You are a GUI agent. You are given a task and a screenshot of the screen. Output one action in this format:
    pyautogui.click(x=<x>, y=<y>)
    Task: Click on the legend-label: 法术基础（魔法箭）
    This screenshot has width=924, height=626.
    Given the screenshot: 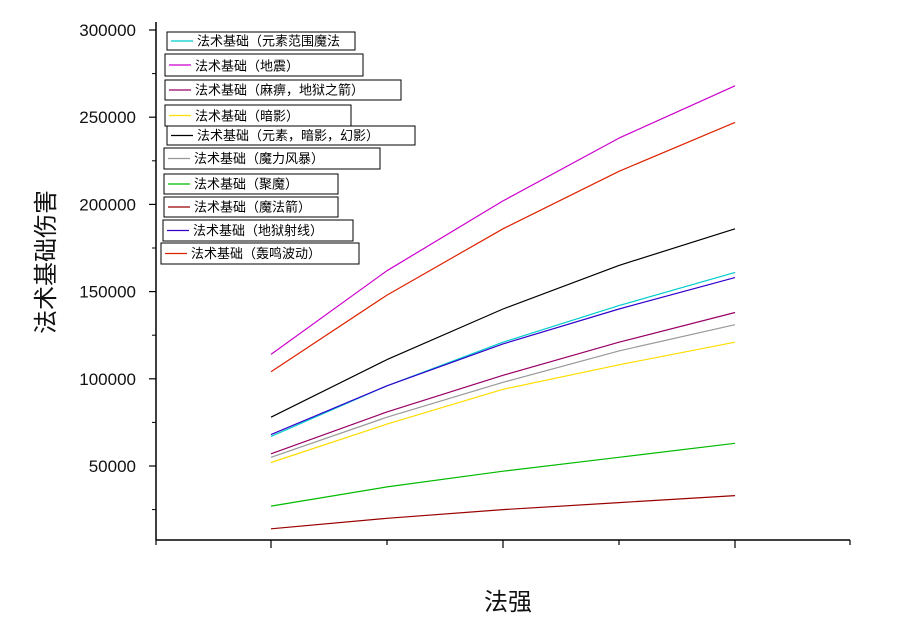 What is the action you would take?
    pyautogui.click(x=252, y=208)
    